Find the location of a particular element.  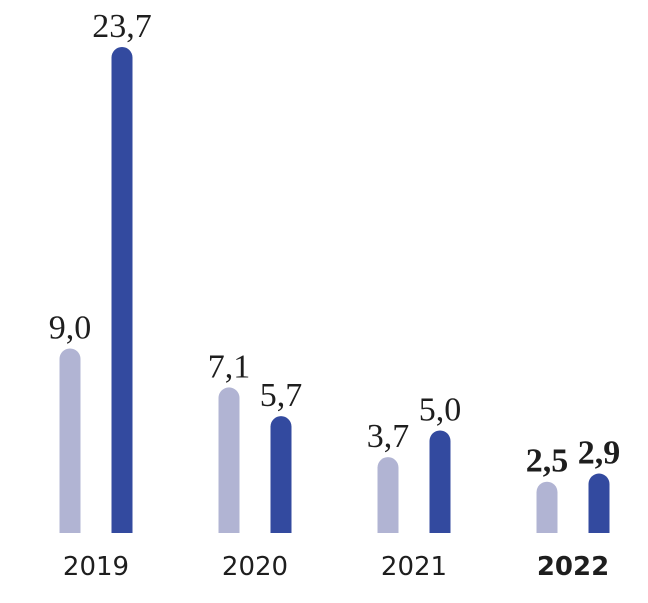

value-label-2019-series-2: 23,7 is located at coordinates (122, 26).